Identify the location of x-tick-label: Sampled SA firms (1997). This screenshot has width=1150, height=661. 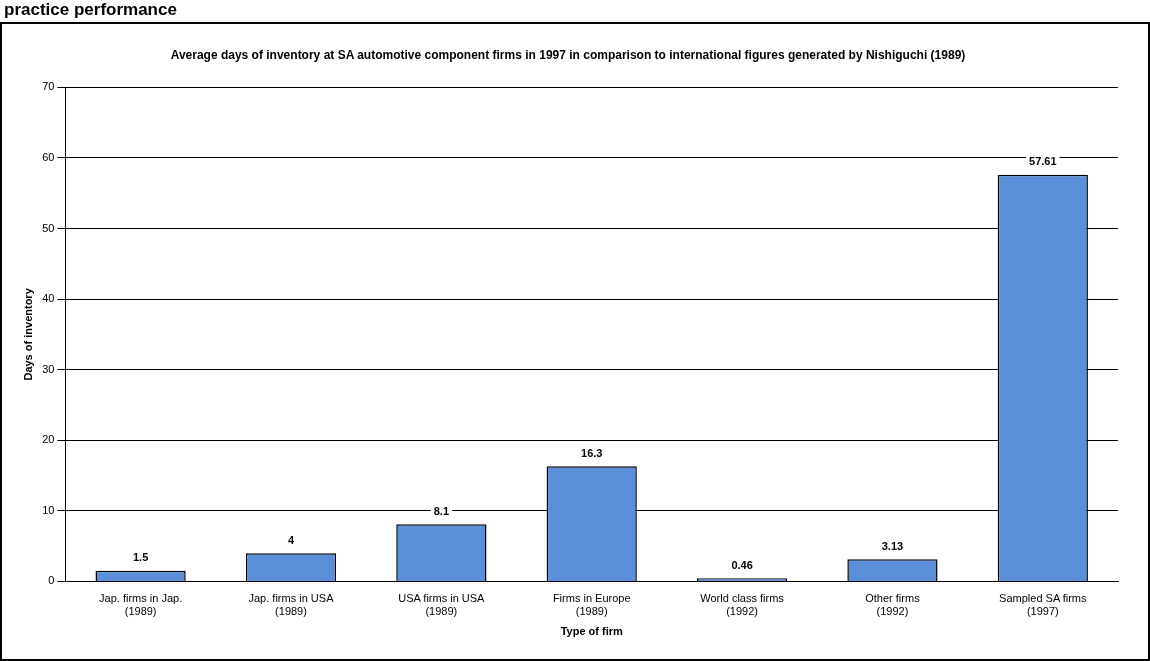
(1043, 605).